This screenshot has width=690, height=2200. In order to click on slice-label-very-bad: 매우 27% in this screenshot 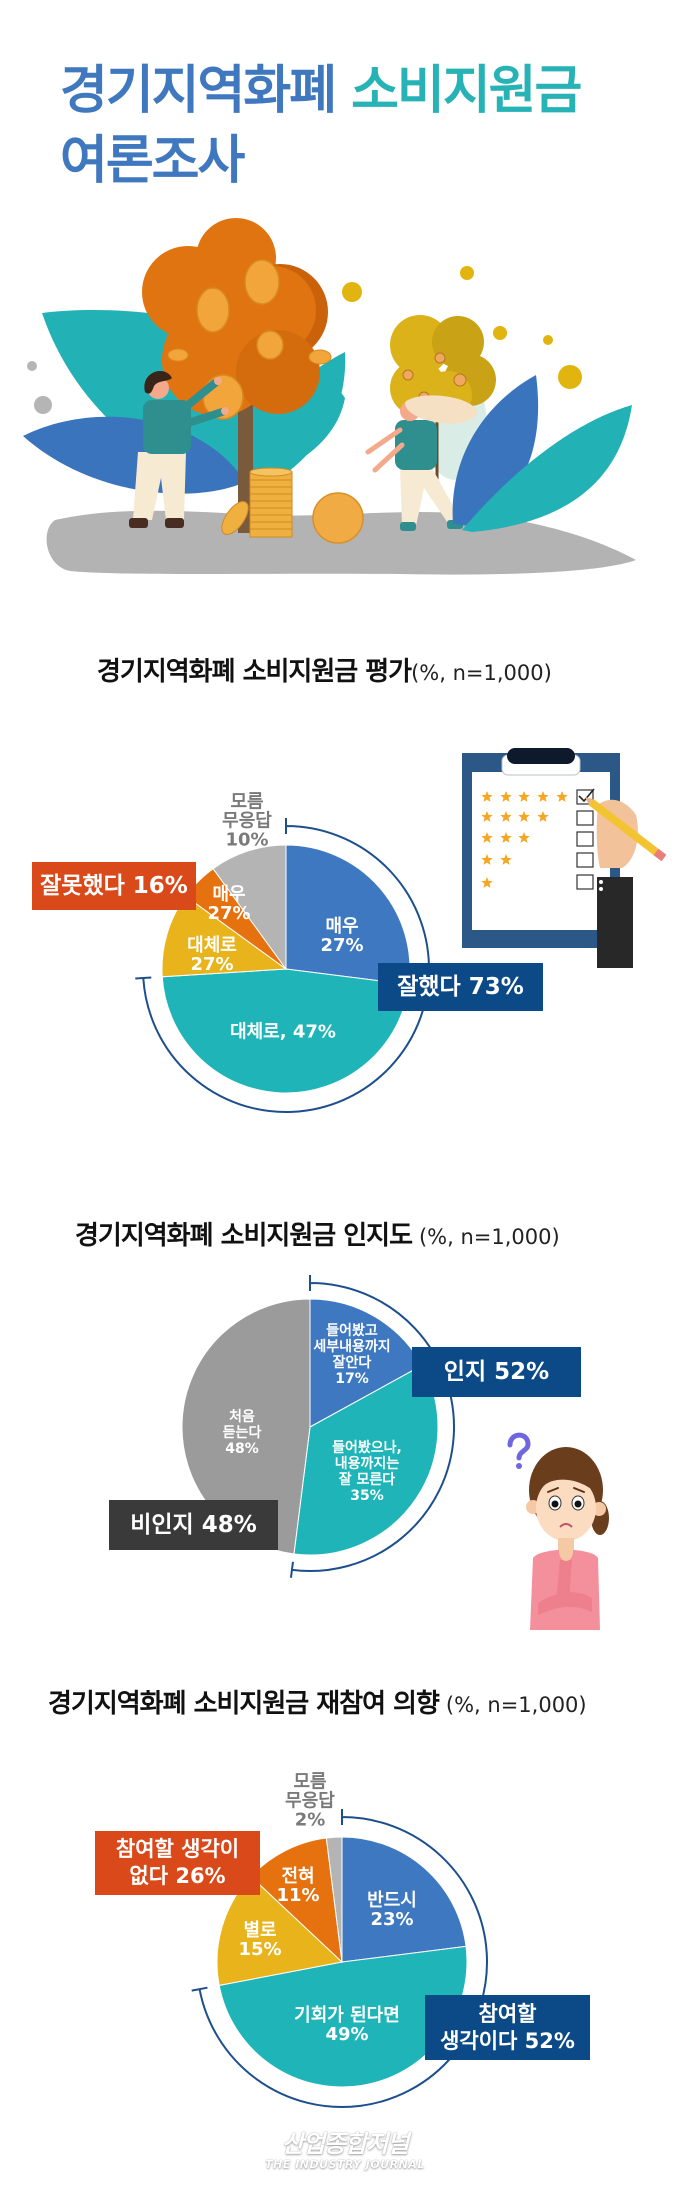, I will do `click(229, 904)`.